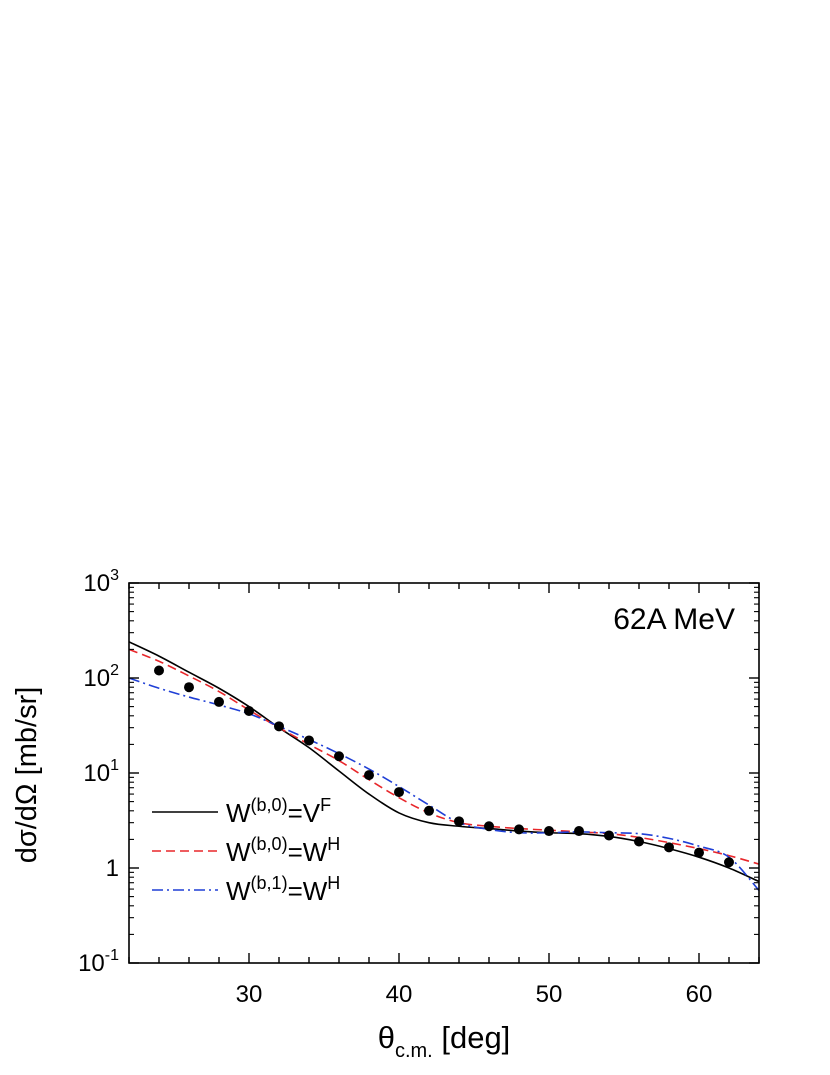  I want to click on y-tick-label: 10⁻¹, so click(98, 962).